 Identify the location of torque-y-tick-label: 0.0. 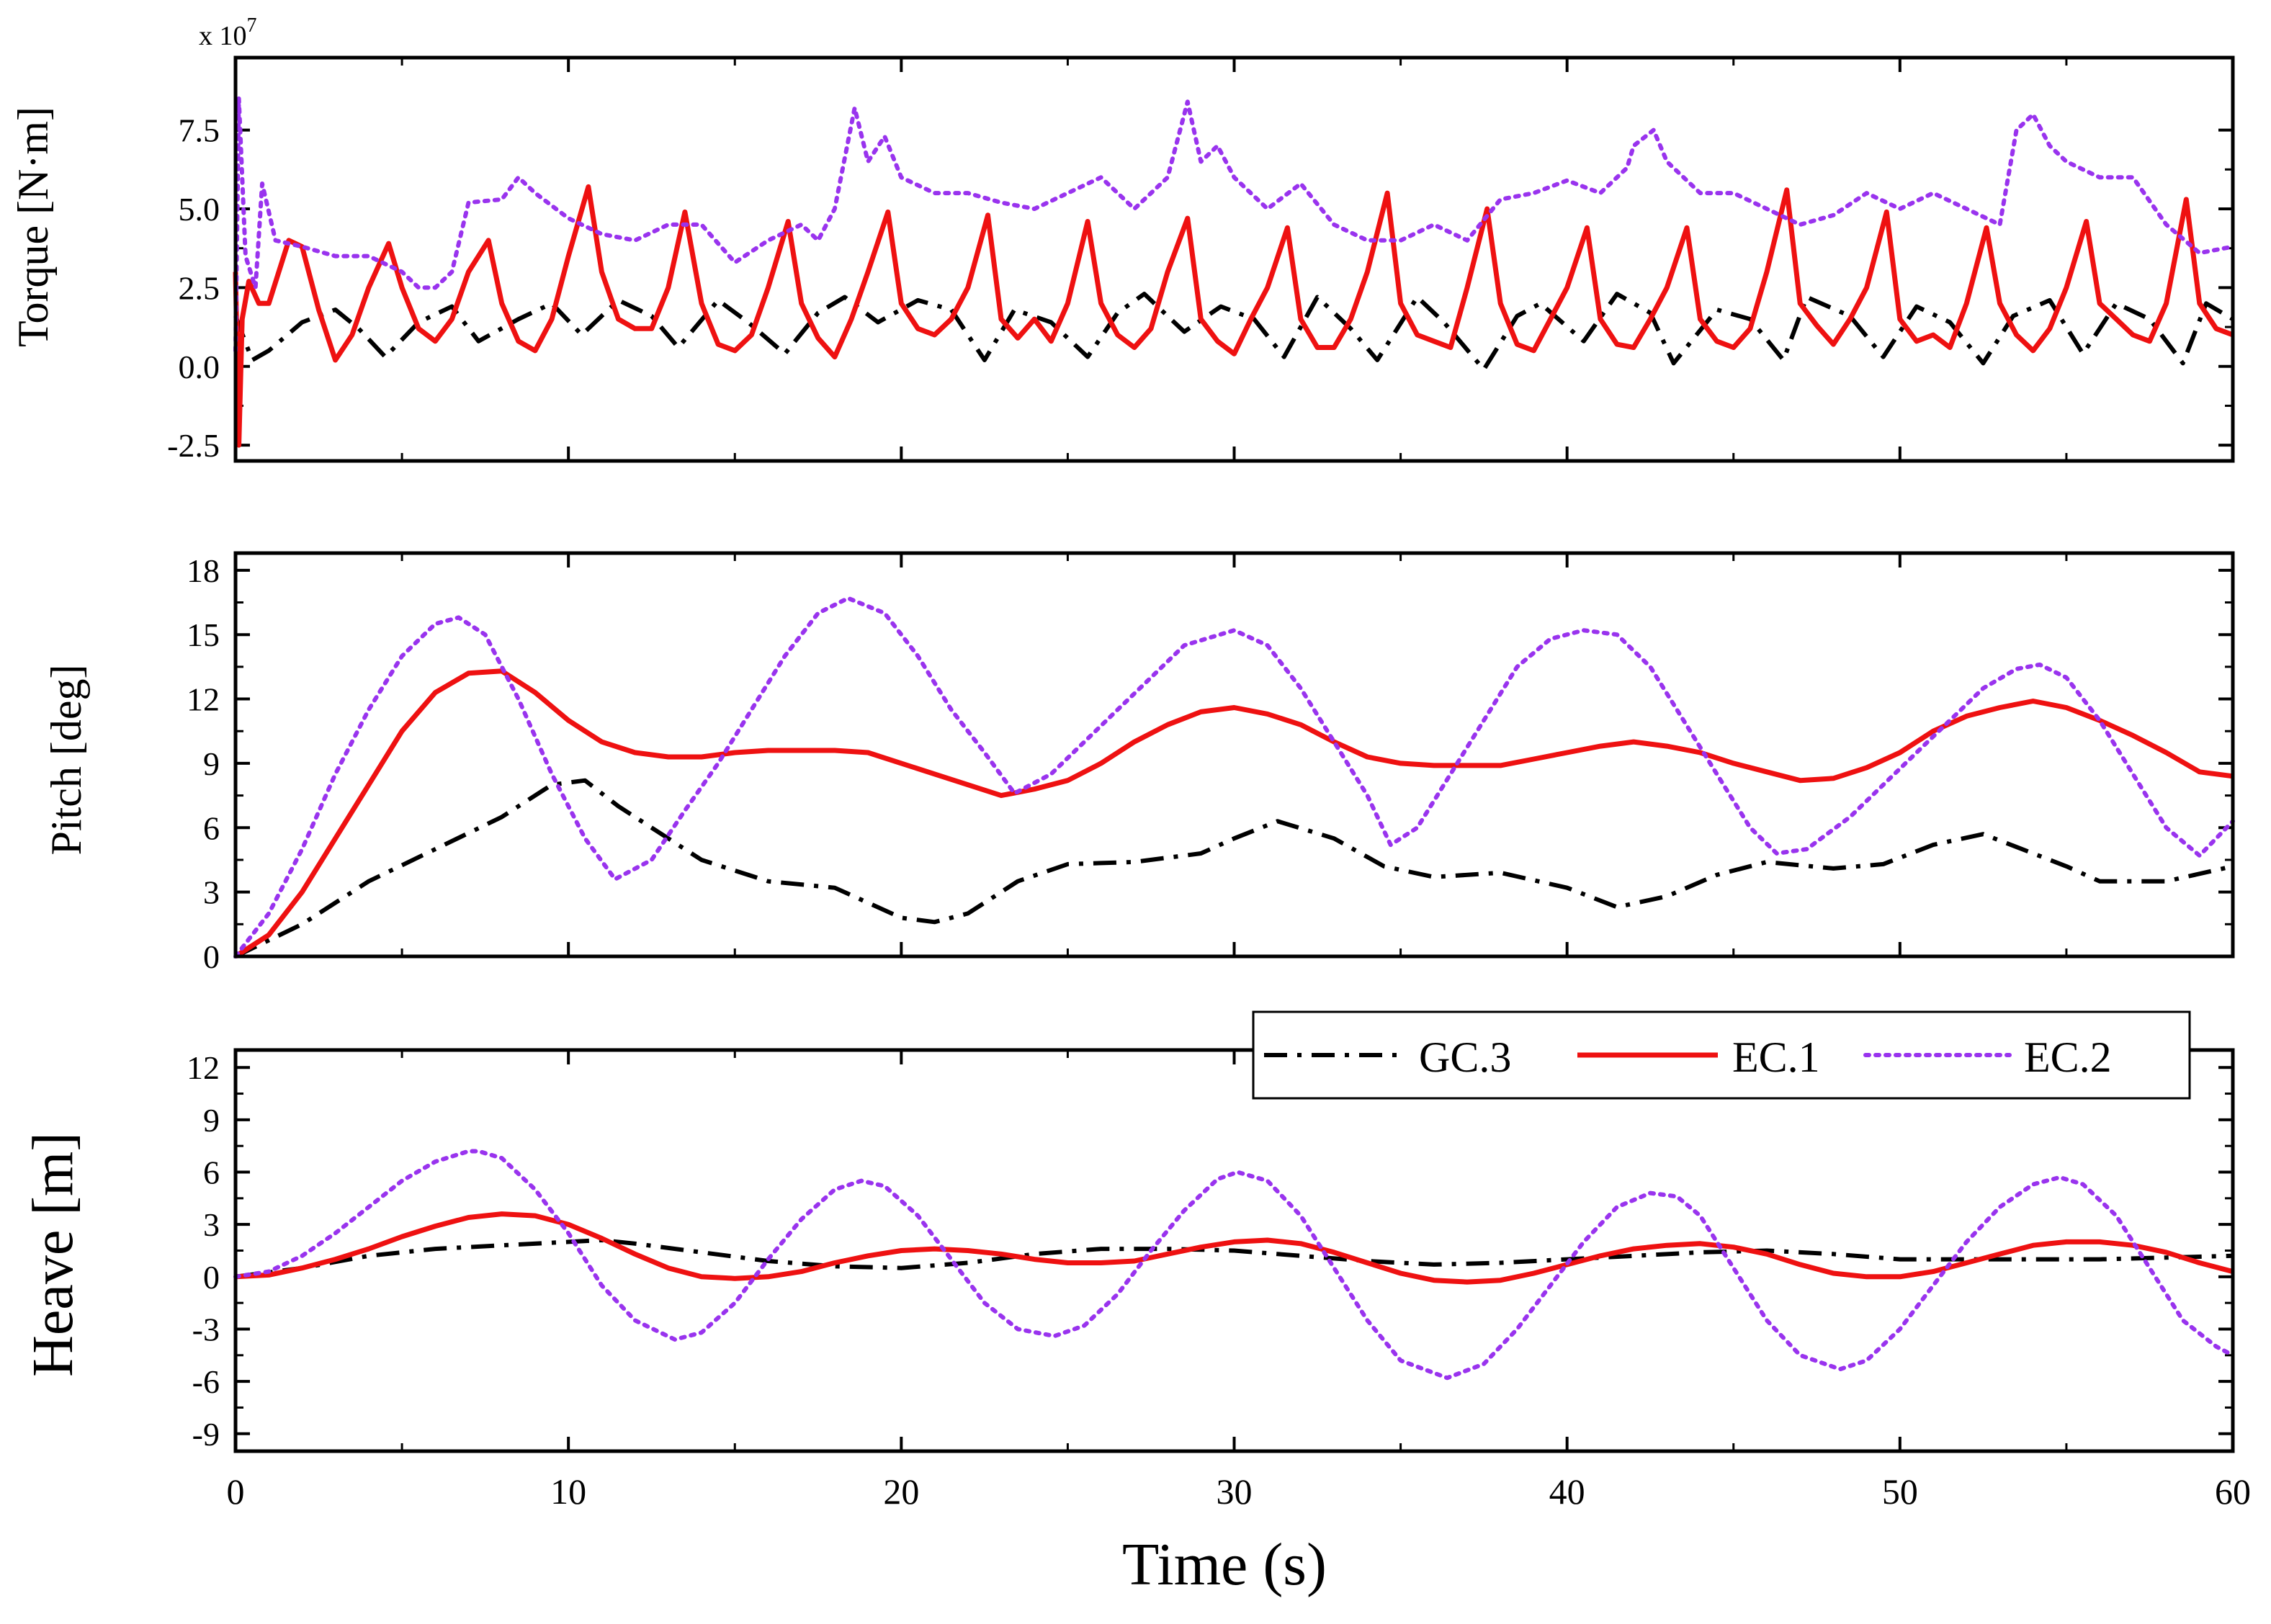
(200, 367).